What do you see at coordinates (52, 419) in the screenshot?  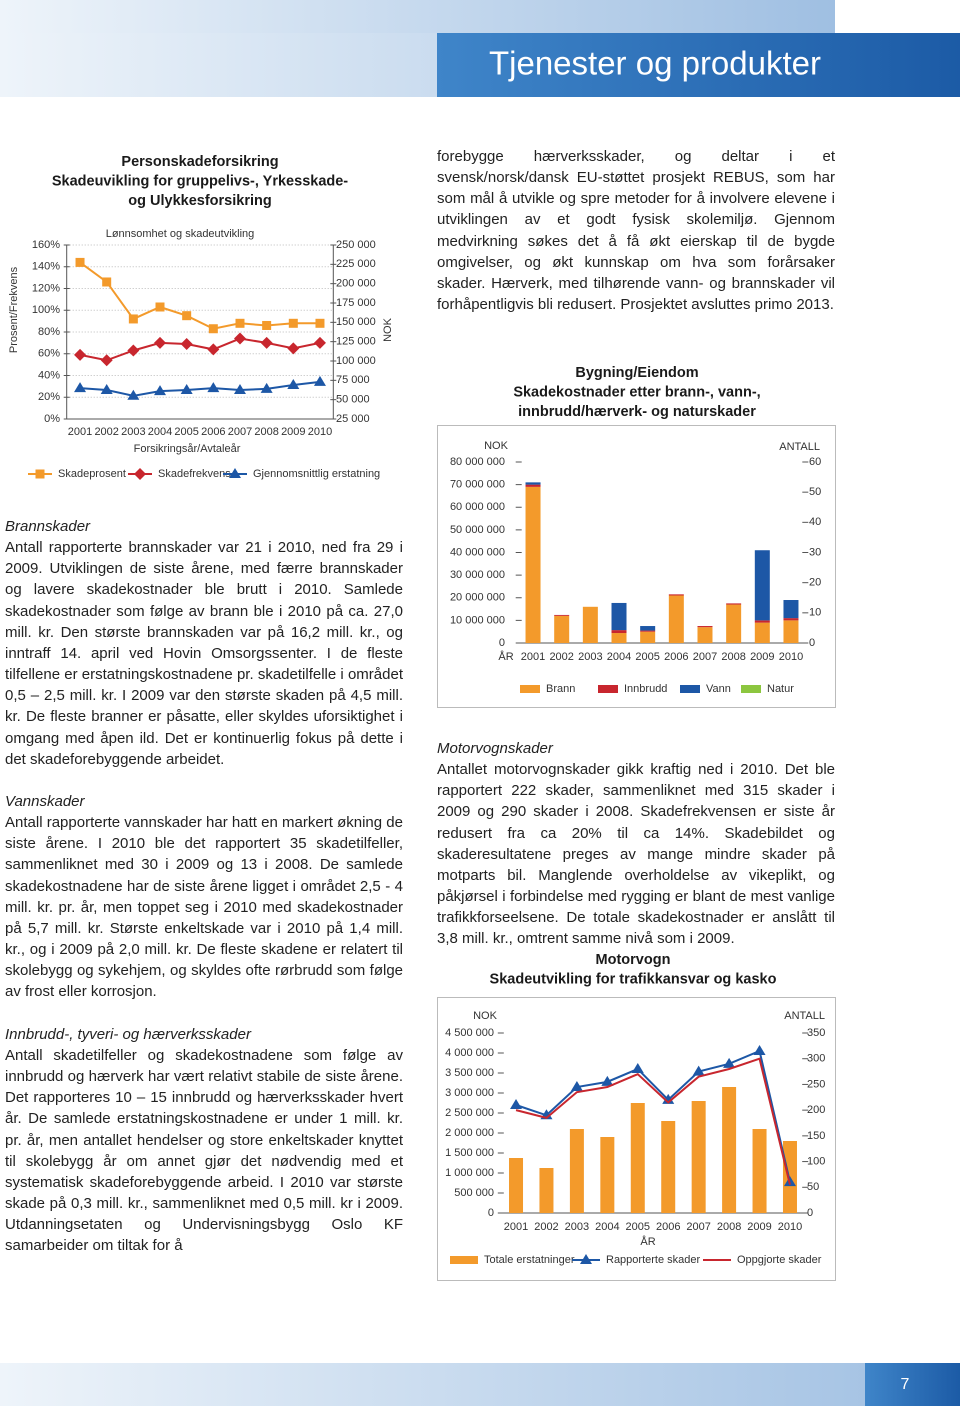 I see `y-tick-label: 0%` at bounding box center [52, 419].